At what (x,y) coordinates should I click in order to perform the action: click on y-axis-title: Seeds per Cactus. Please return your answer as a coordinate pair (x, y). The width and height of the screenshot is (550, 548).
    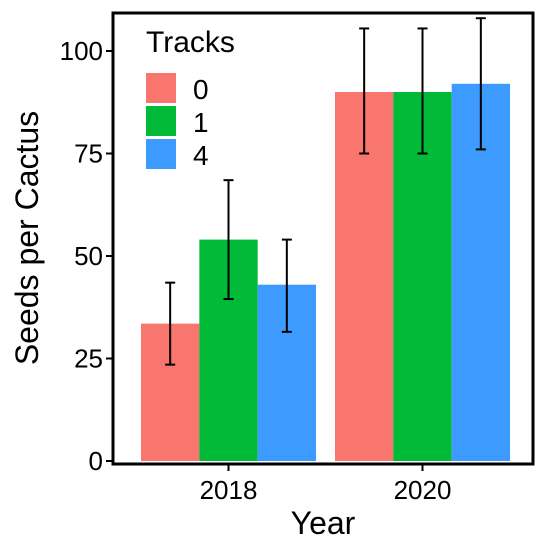
    Looking at the image, I should click on (27, 238).